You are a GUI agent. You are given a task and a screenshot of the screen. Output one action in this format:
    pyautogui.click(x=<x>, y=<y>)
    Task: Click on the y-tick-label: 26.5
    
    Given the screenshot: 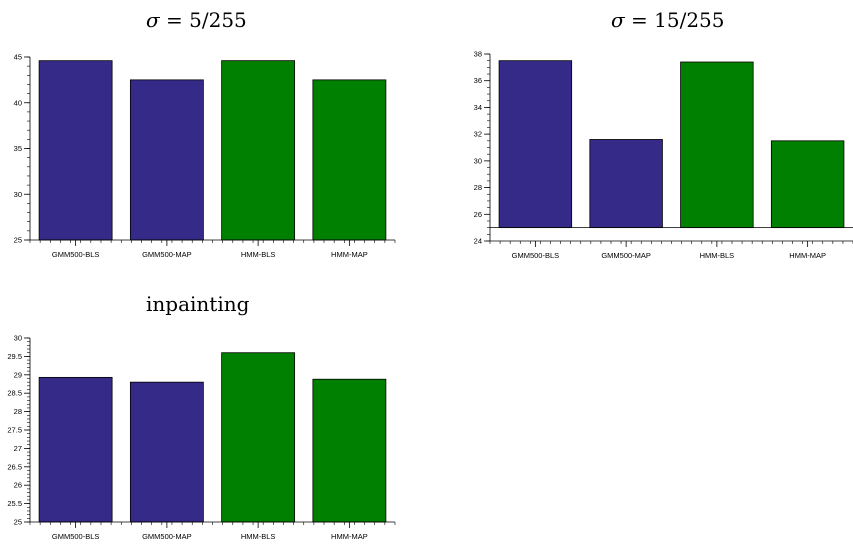 What is the action you would take?
    pyautogui.click(x=14, y=466)
    